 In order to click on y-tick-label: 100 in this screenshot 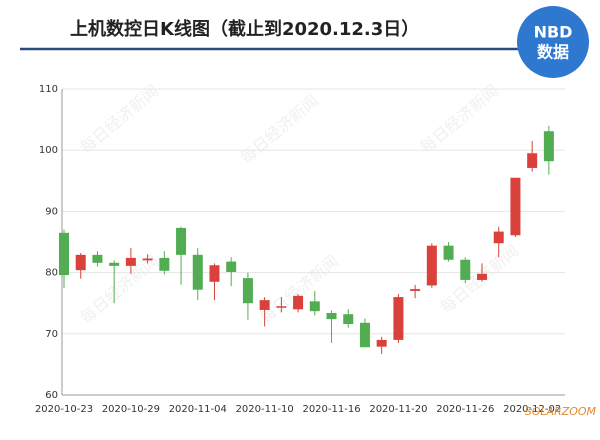, I will do `click(48, 150)`.